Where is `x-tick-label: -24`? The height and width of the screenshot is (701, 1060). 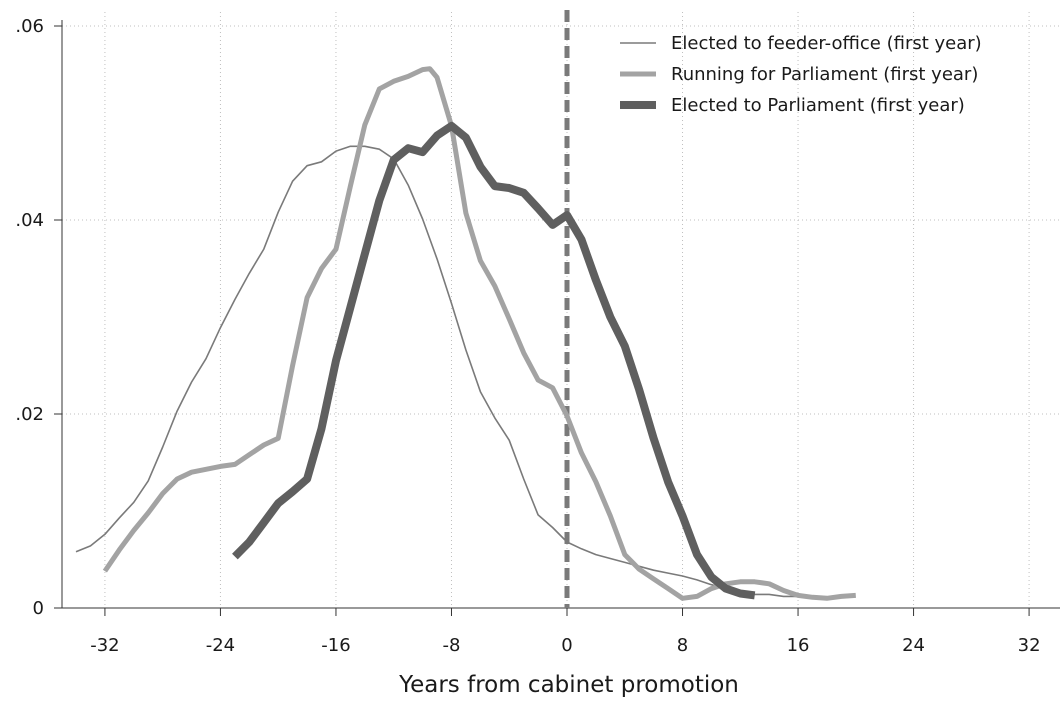 x-tick-label: -24 is located at coordinates (220, 645).